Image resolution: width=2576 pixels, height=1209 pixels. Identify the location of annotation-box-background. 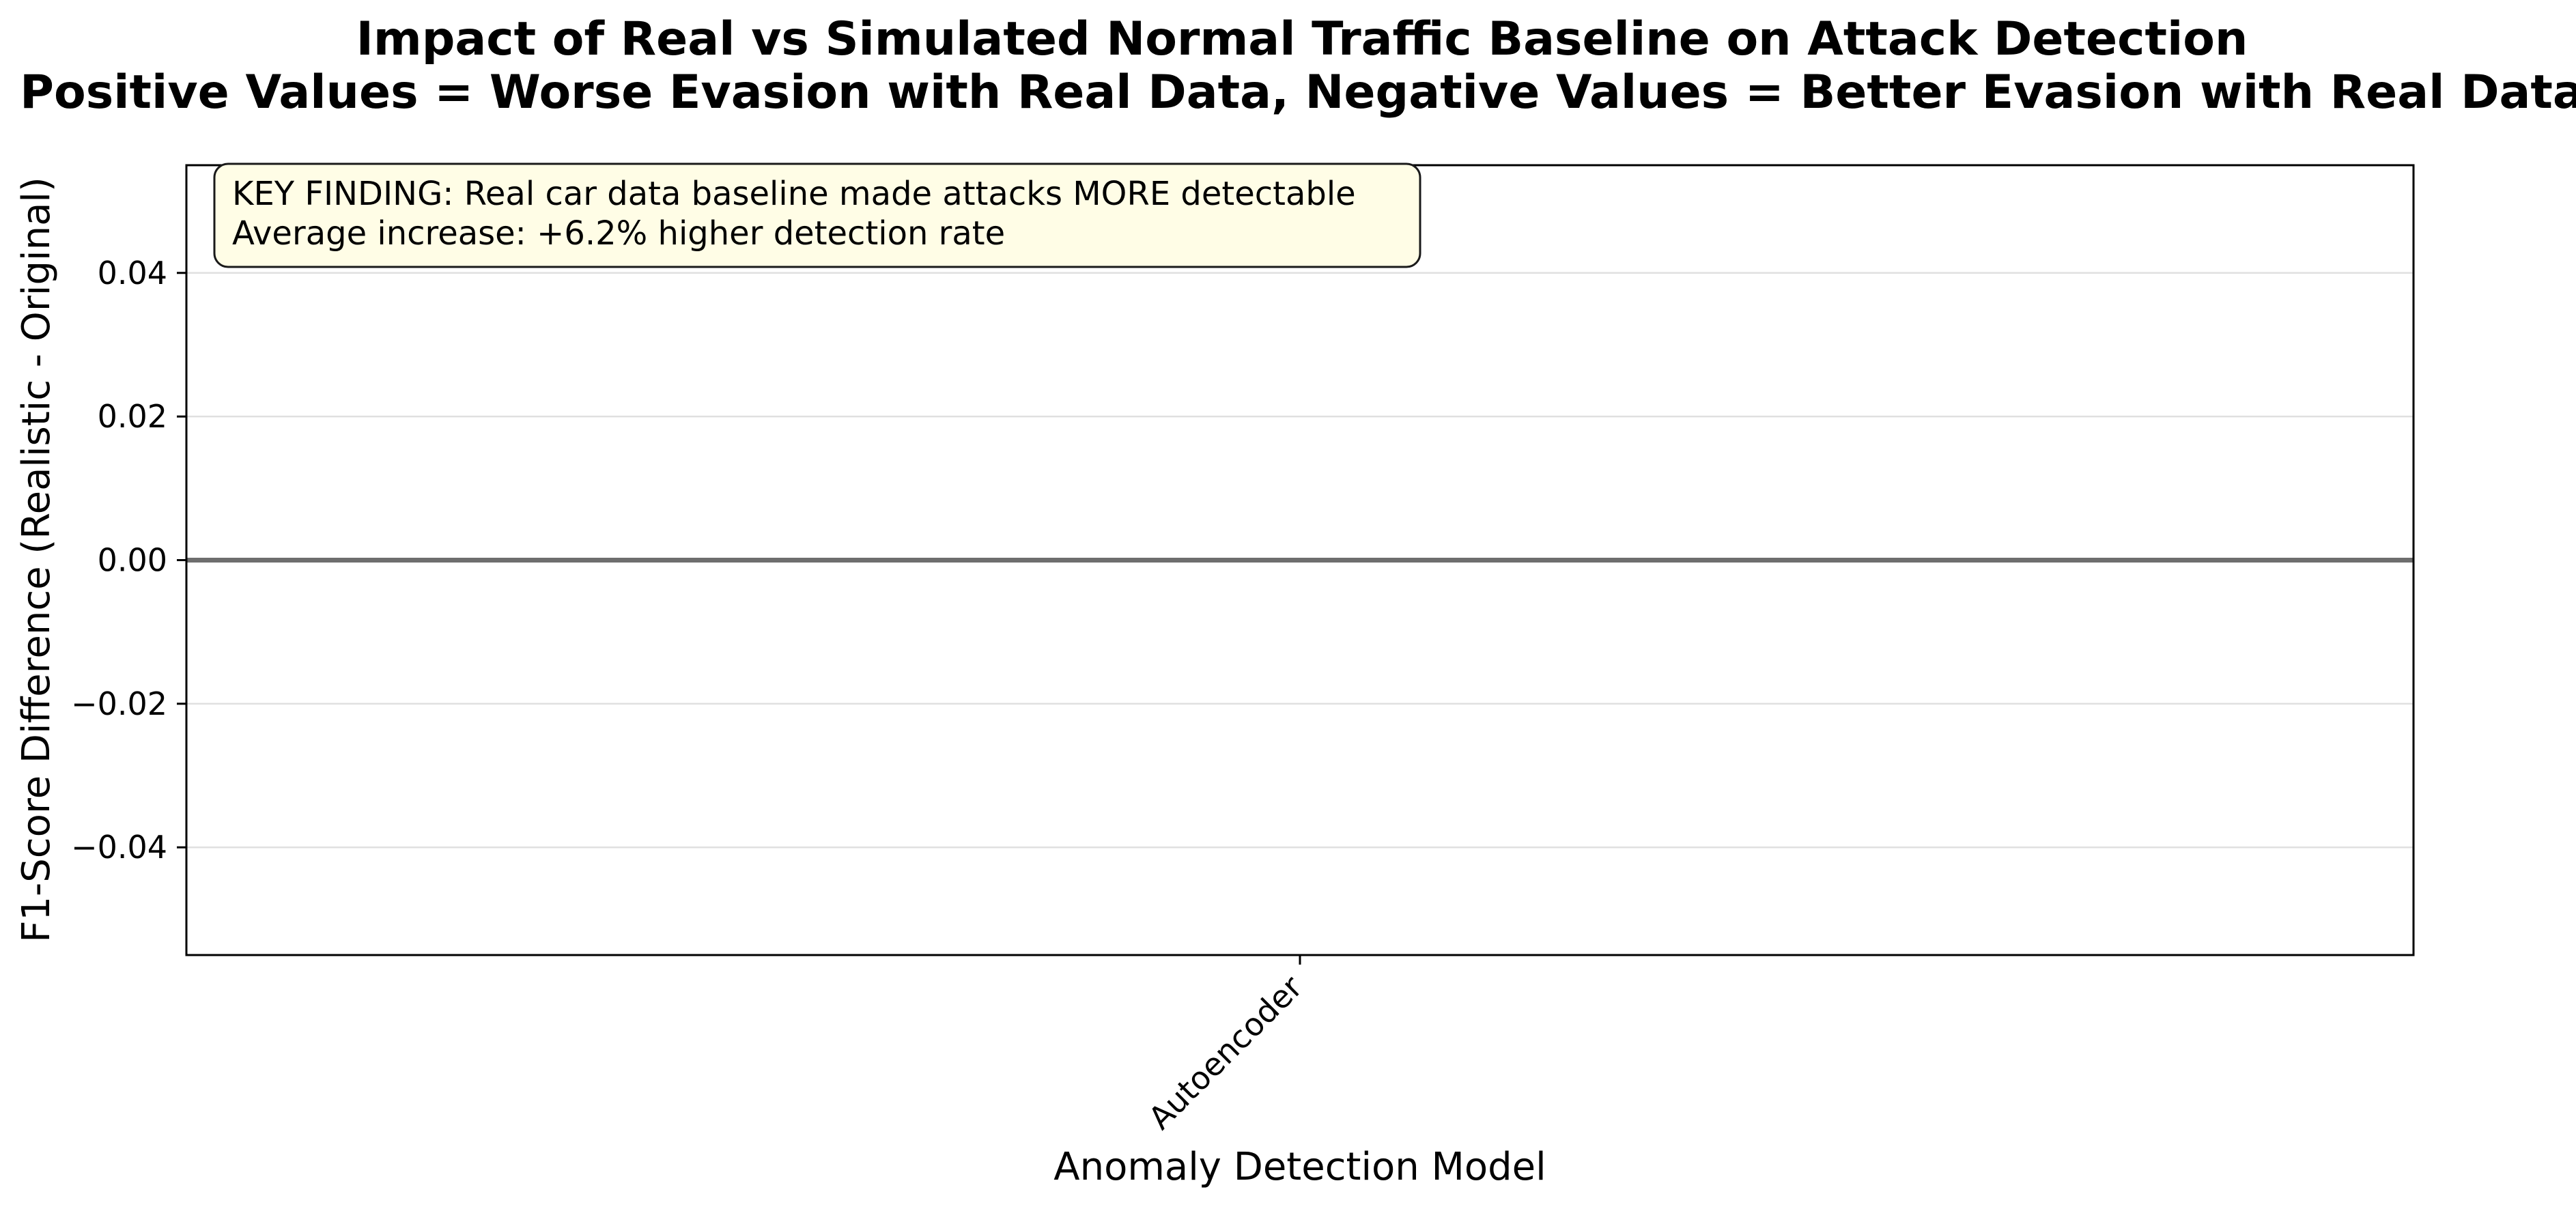
(817, 215).